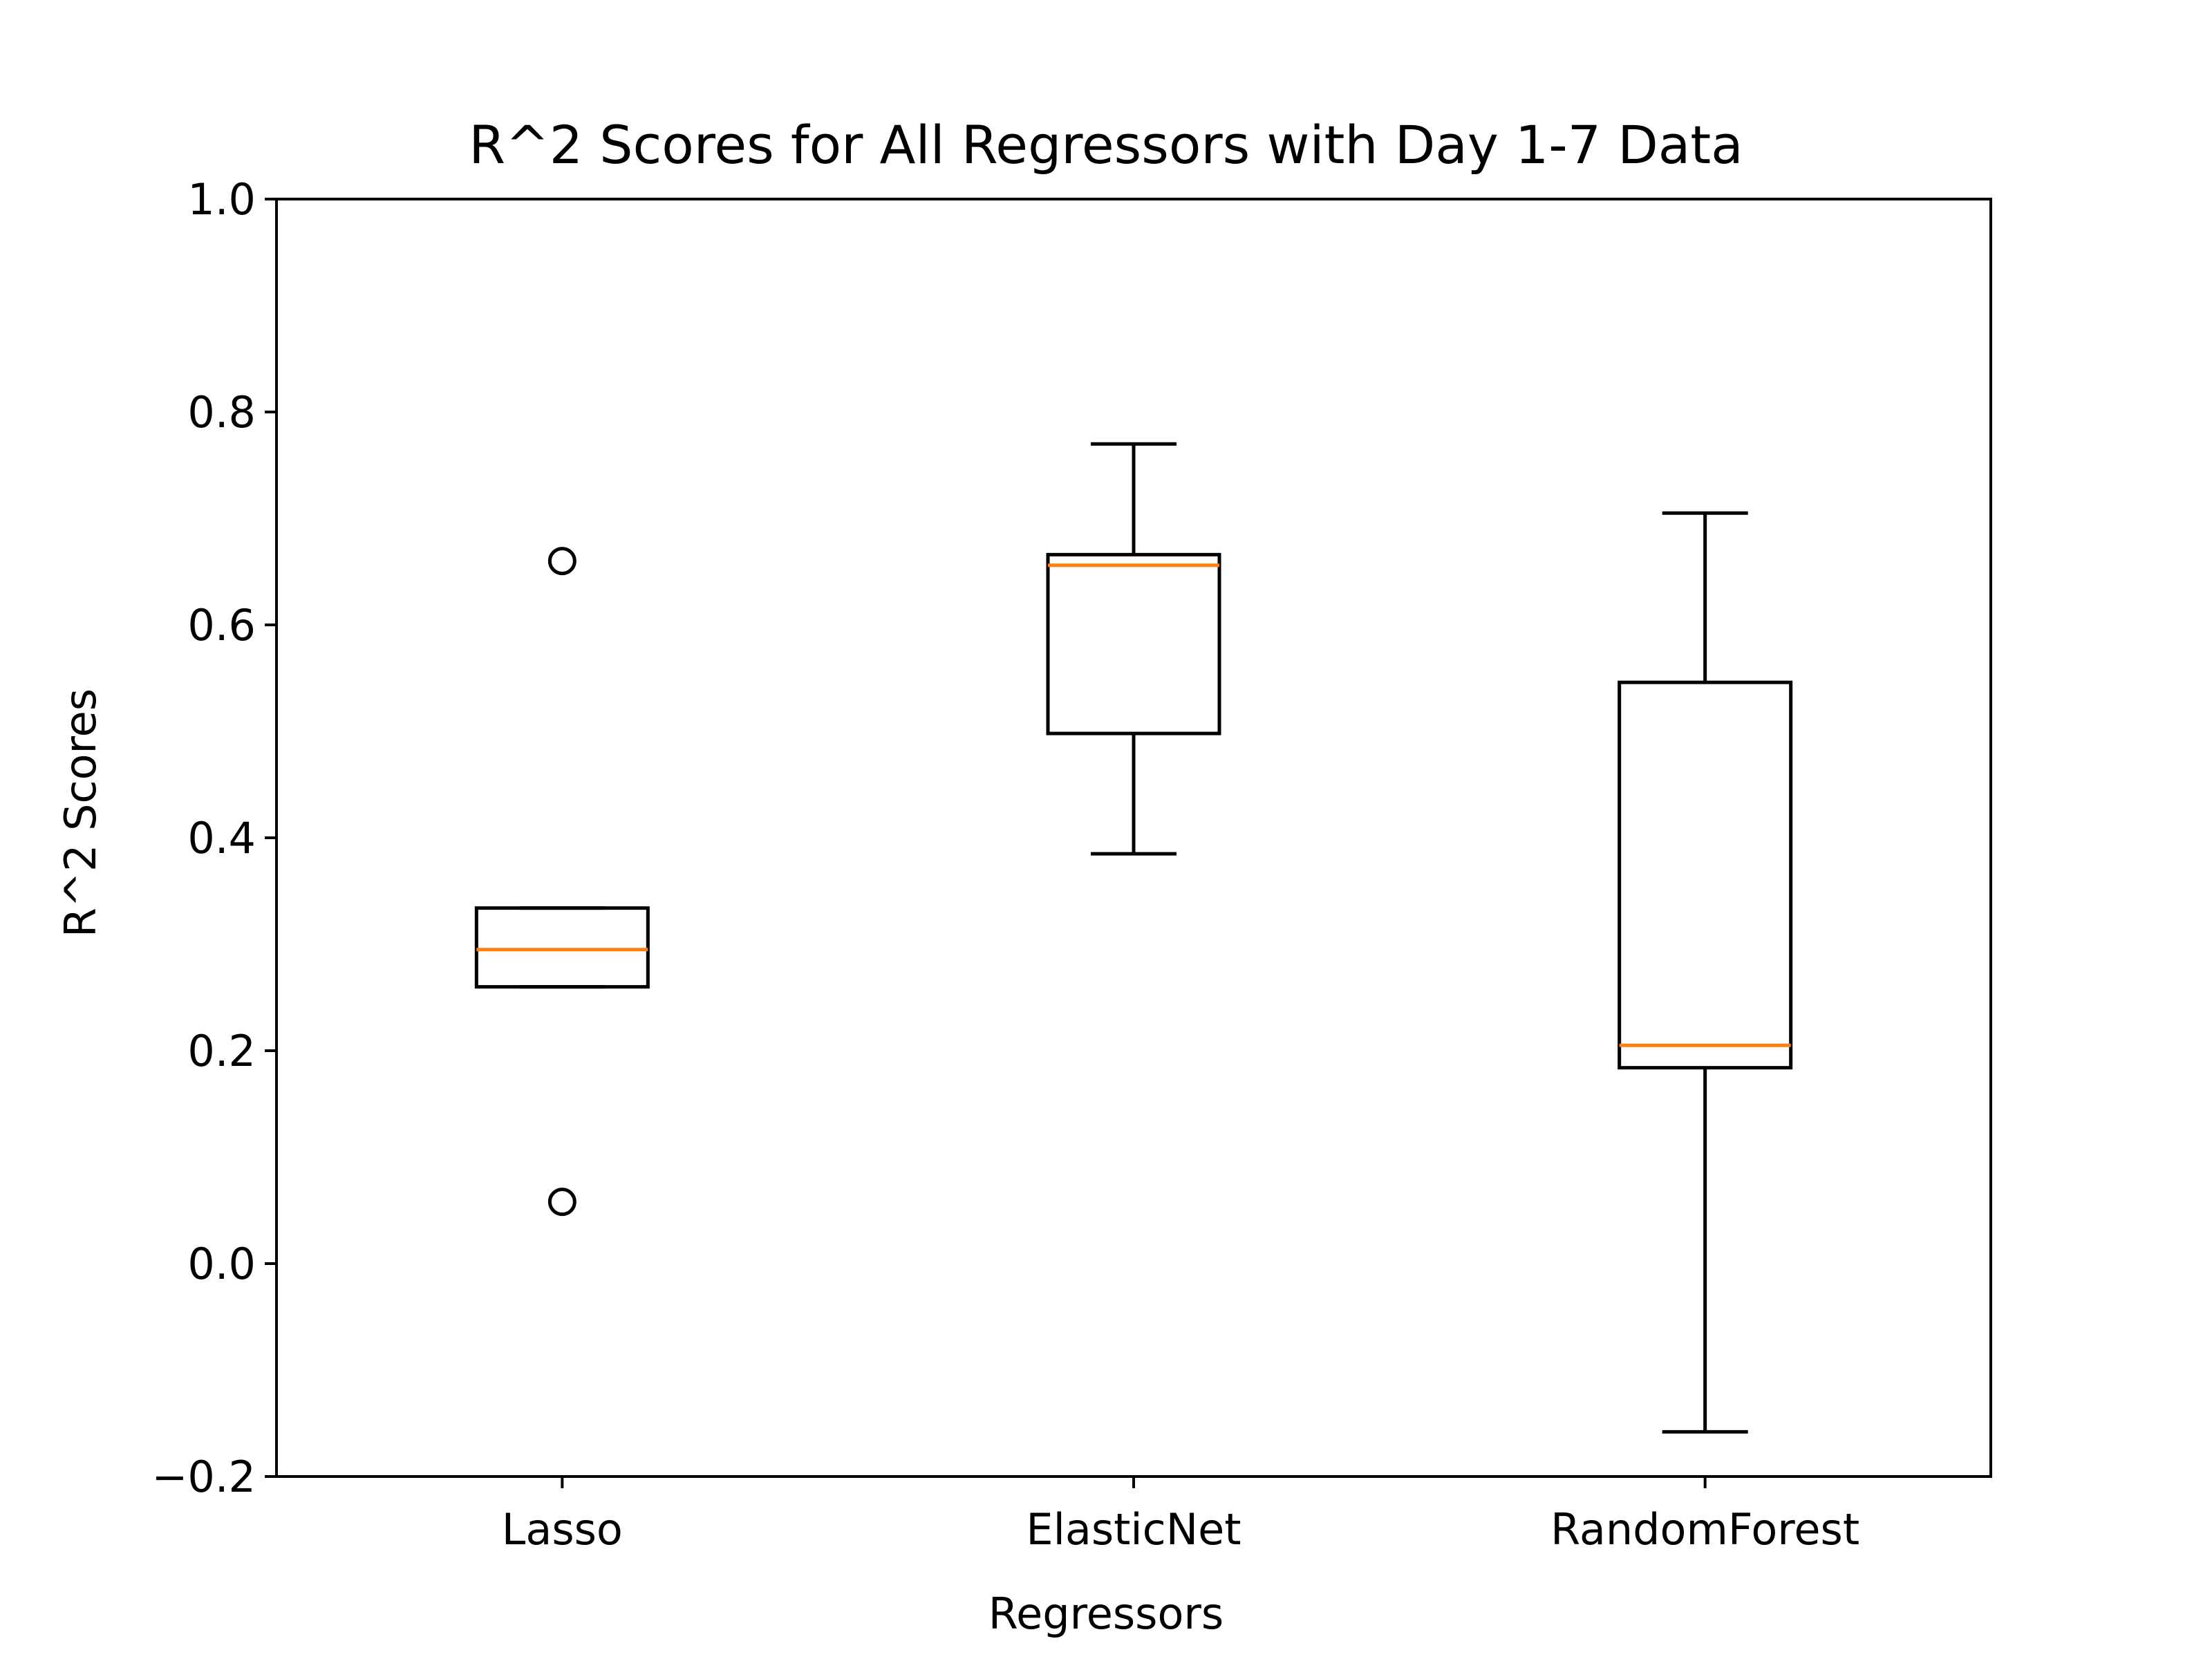  Describe the element at coordinates (222, 625) in the screenshot. I see `y-tick-label: 0.6` at that location.